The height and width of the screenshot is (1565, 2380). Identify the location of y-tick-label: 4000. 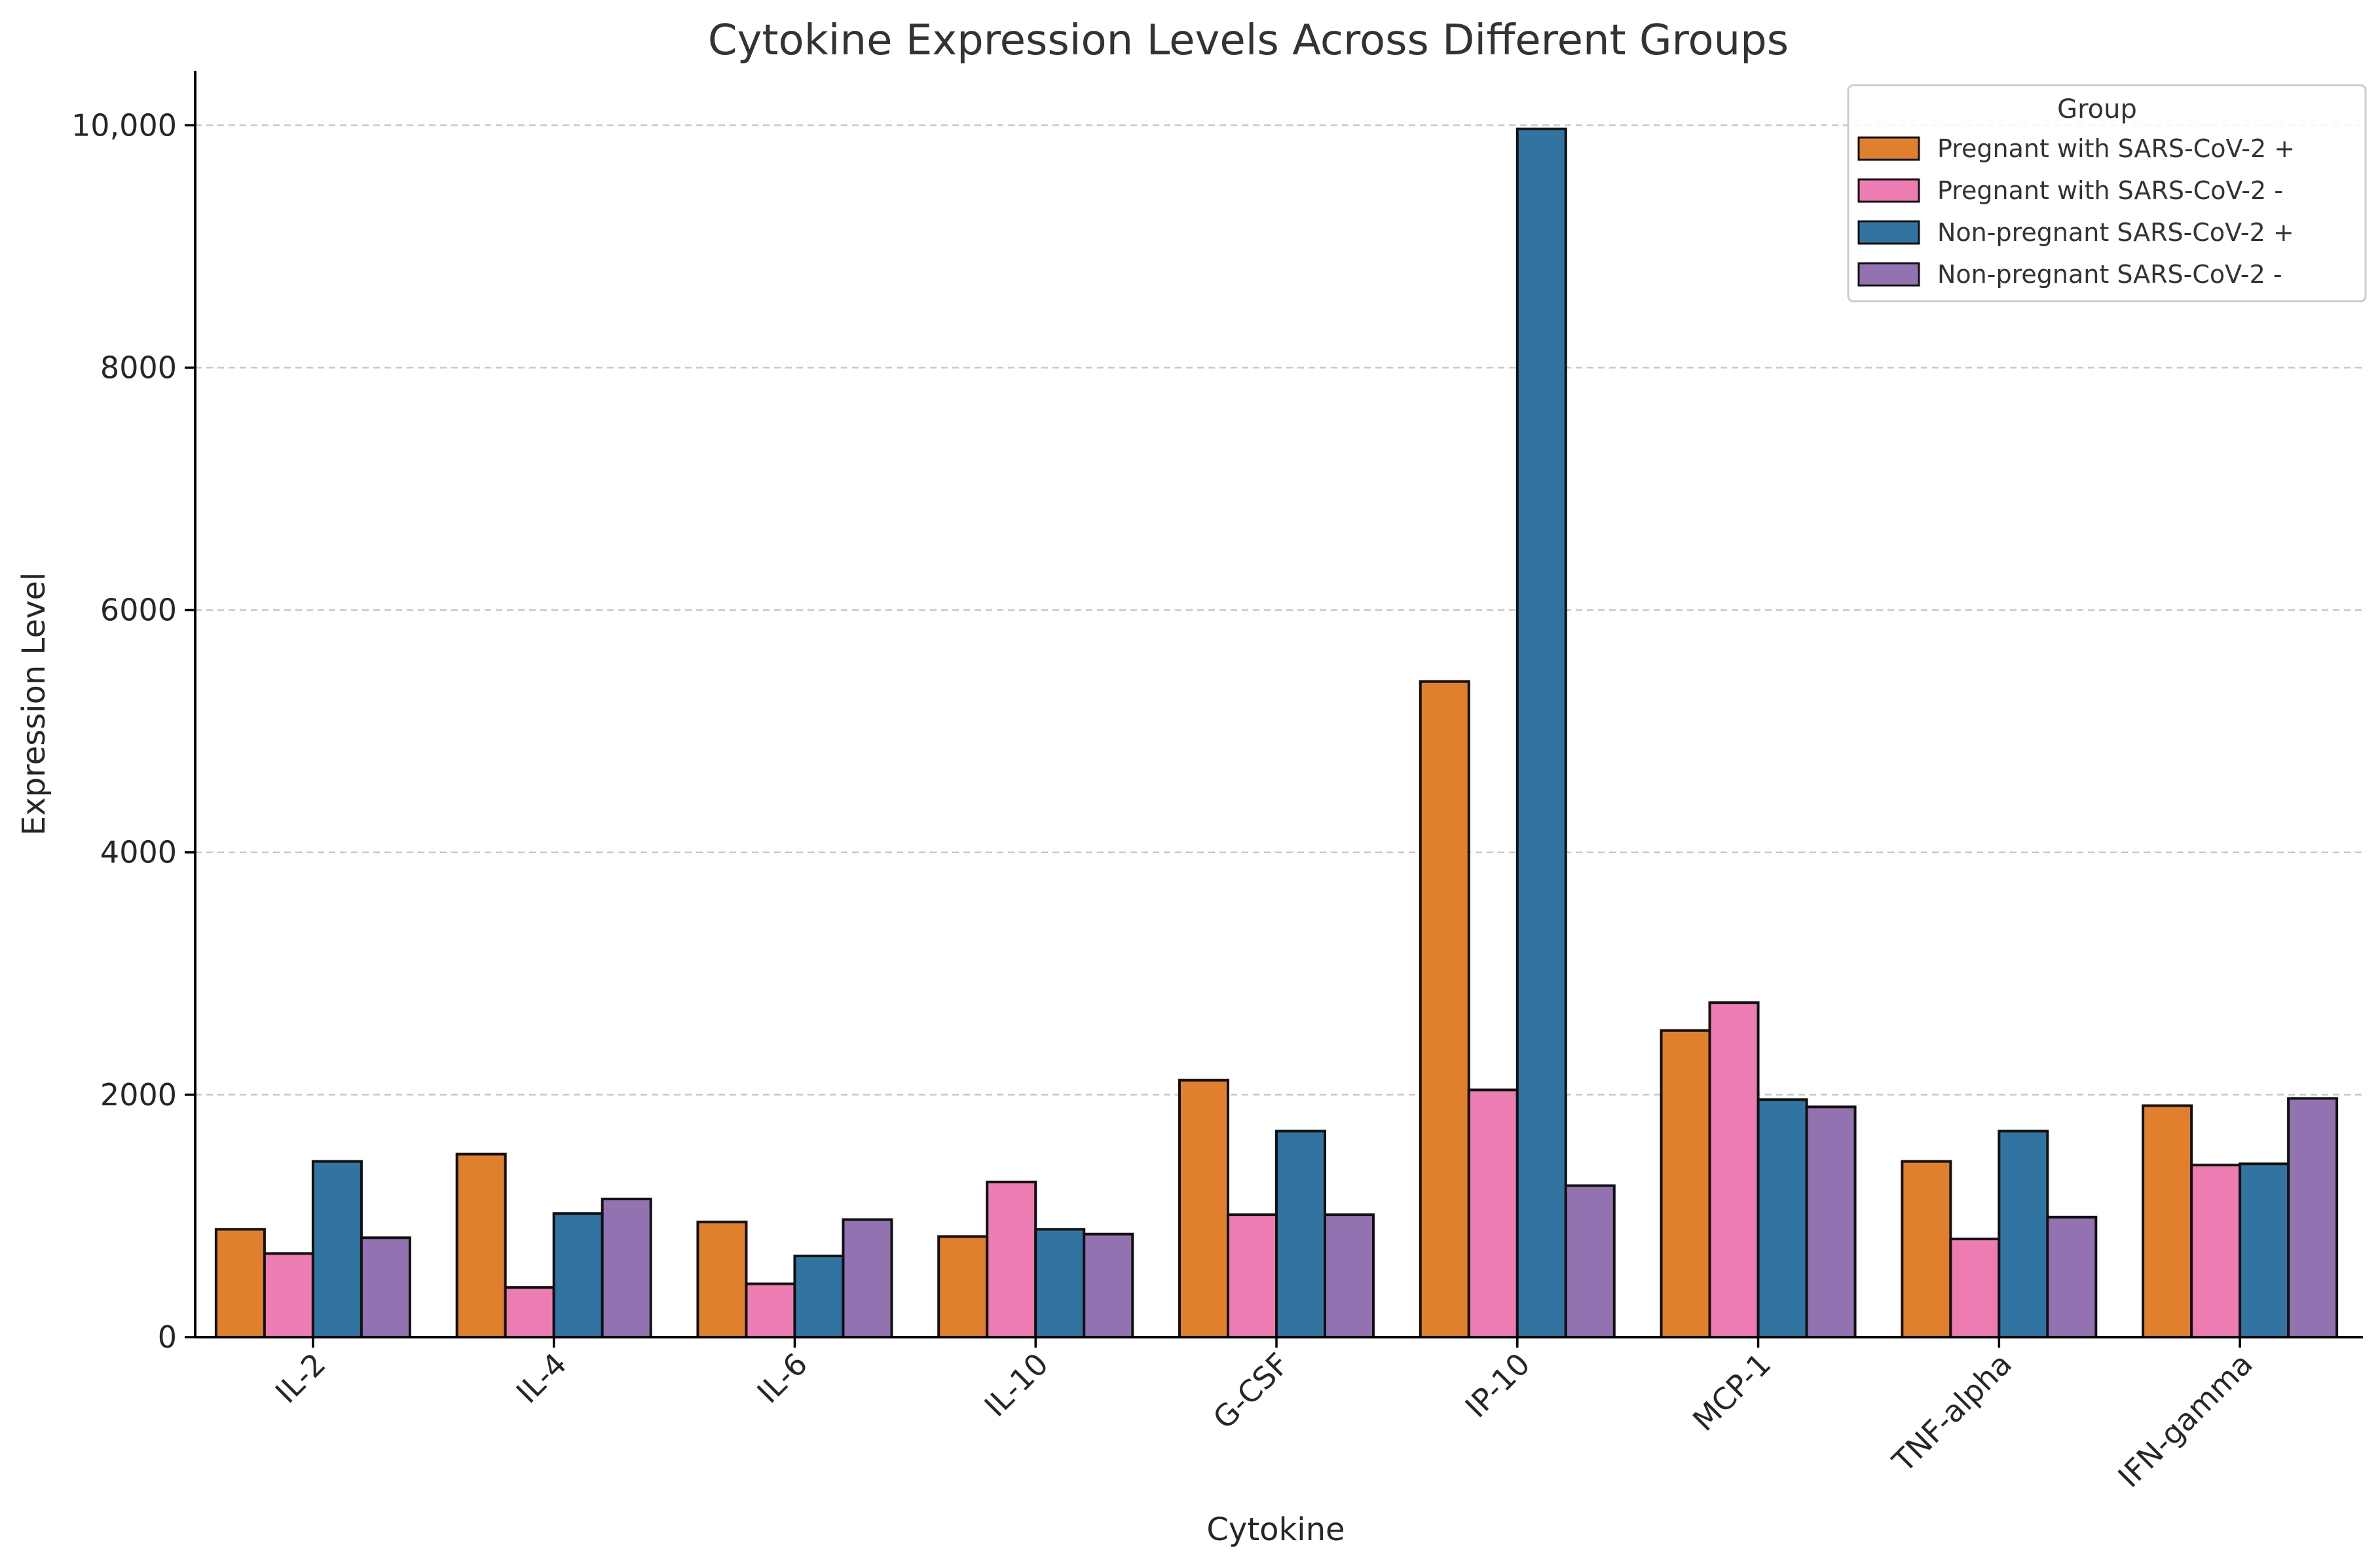
(138, 852).